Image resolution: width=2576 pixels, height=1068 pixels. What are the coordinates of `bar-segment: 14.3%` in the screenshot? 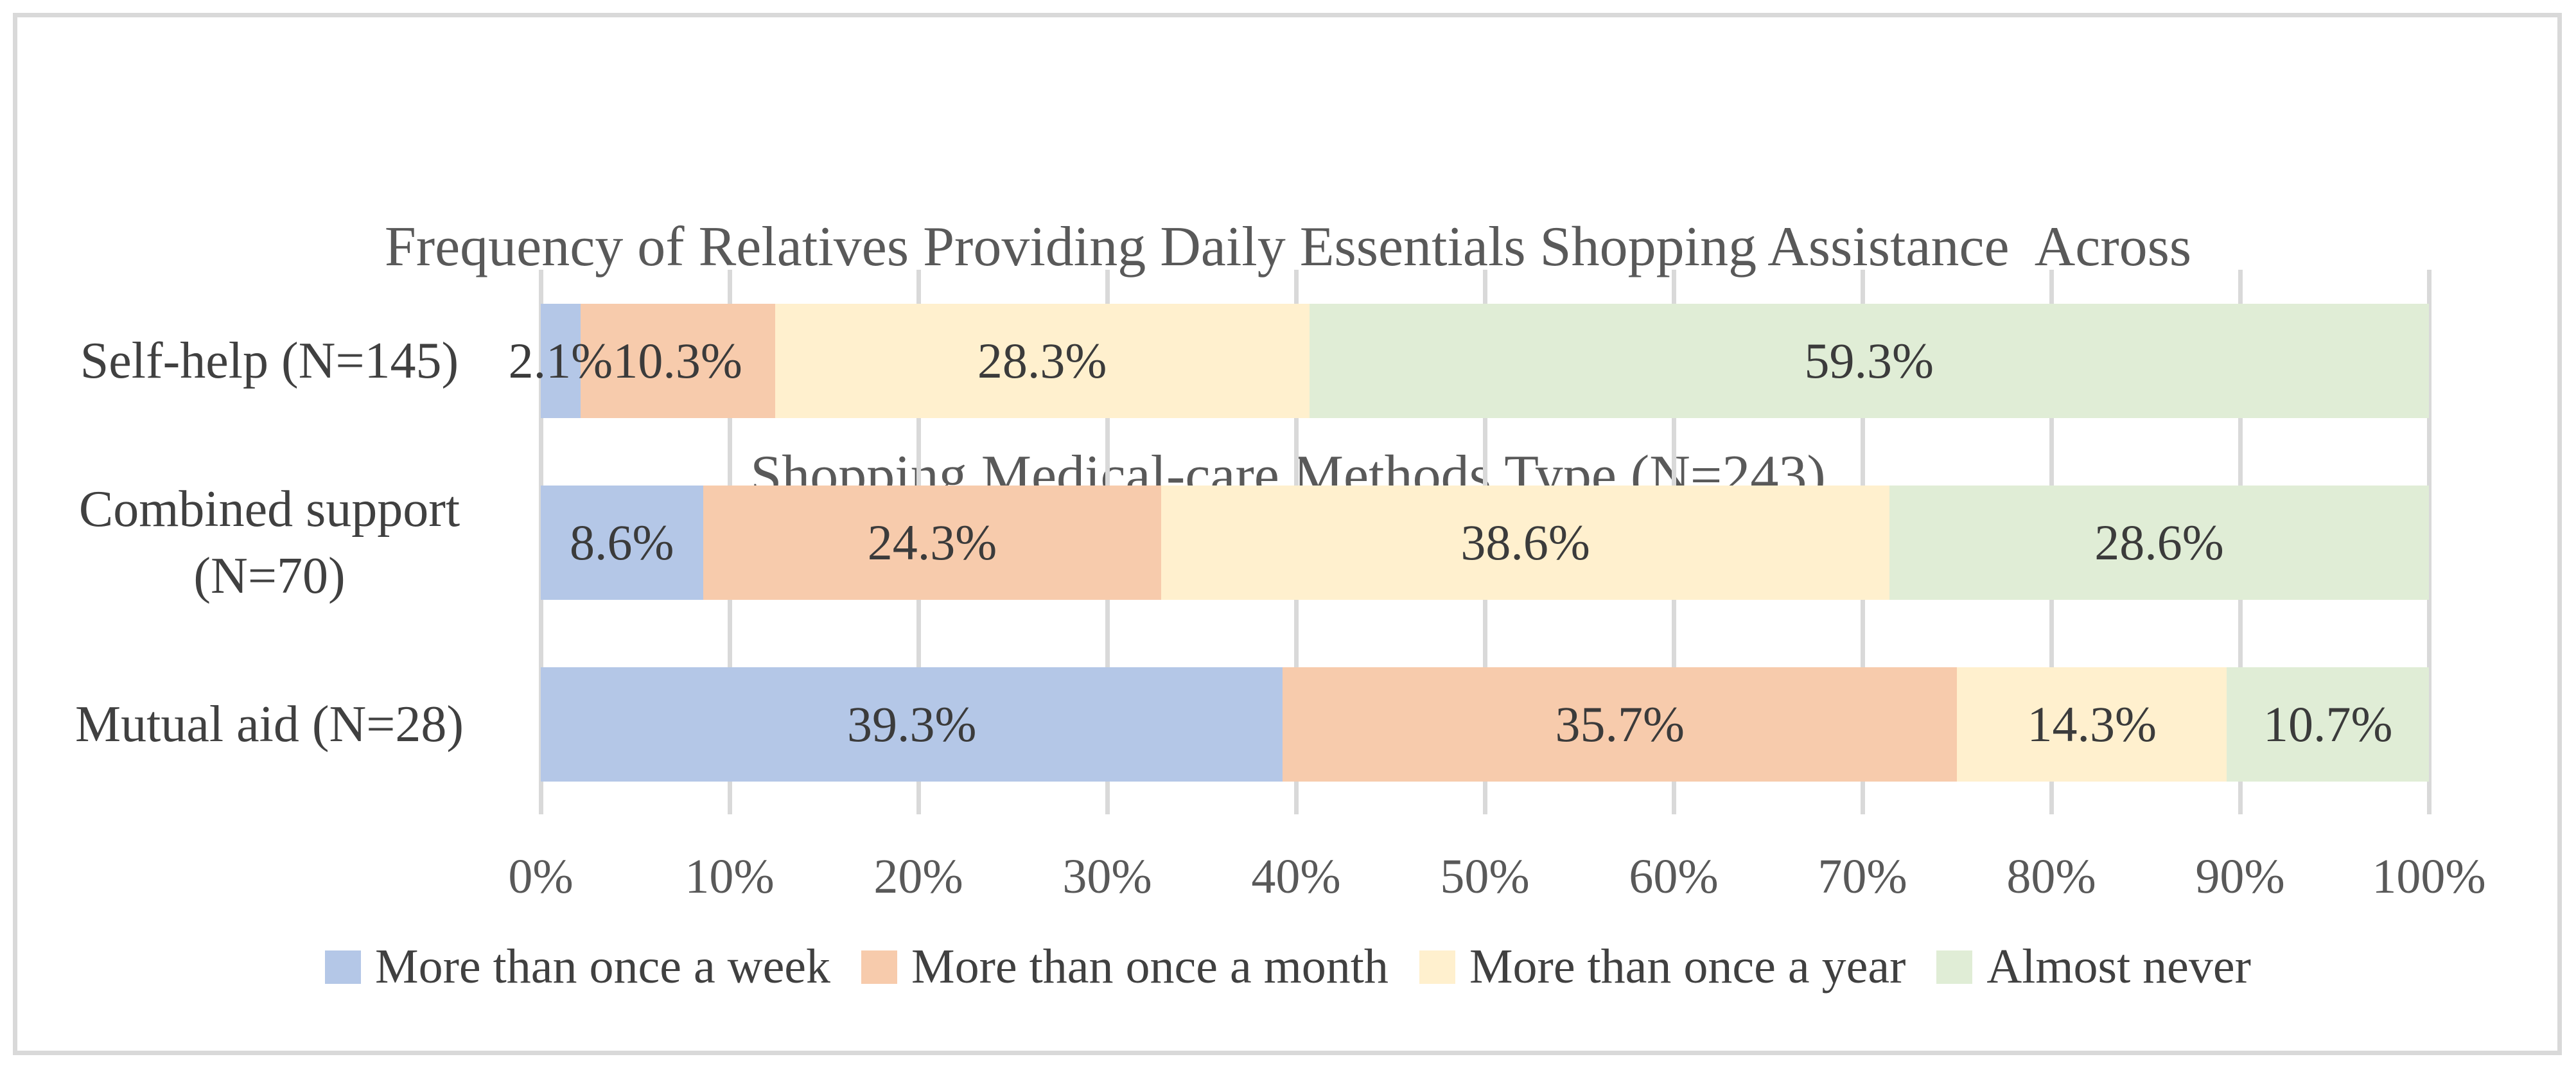 It's located at (2091, 724).